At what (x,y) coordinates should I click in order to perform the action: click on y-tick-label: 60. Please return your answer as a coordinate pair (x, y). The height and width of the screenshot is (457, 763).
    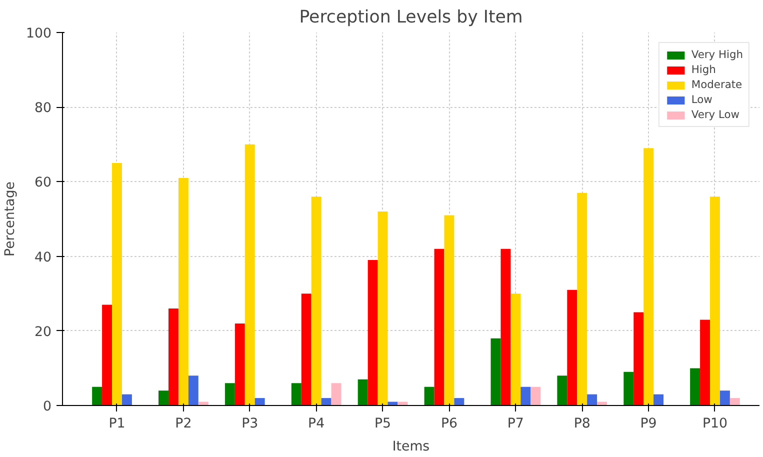
    Looking at the image, I should click on (43, 183).